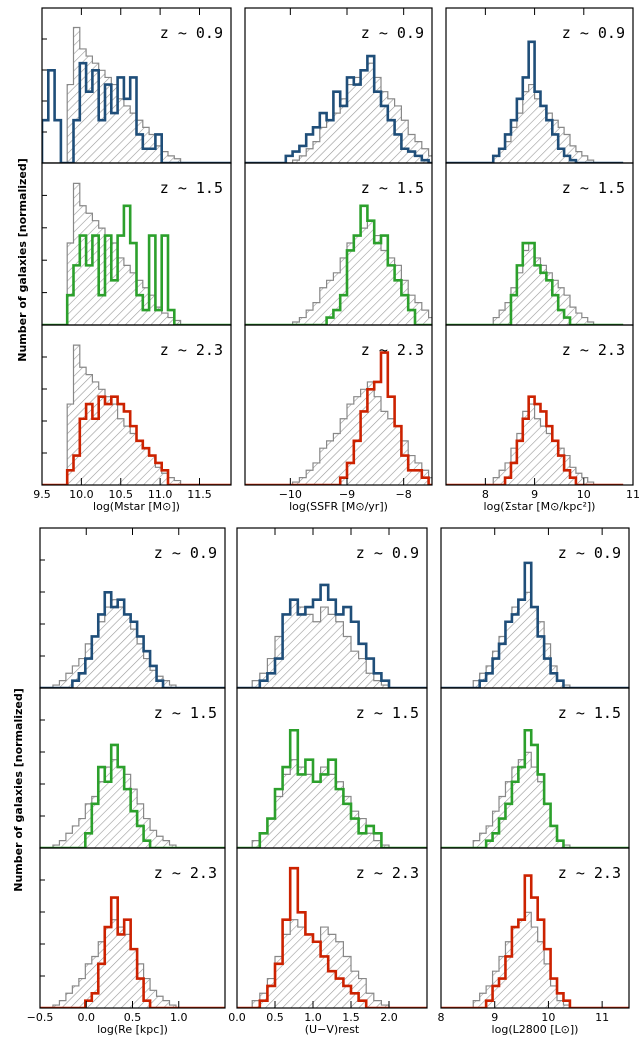 This screenshot has height=1045, width=644. Describe the element at coordinates (87, 1017) in the screenshot. I see `x-tick-label: 0.0` at that location.